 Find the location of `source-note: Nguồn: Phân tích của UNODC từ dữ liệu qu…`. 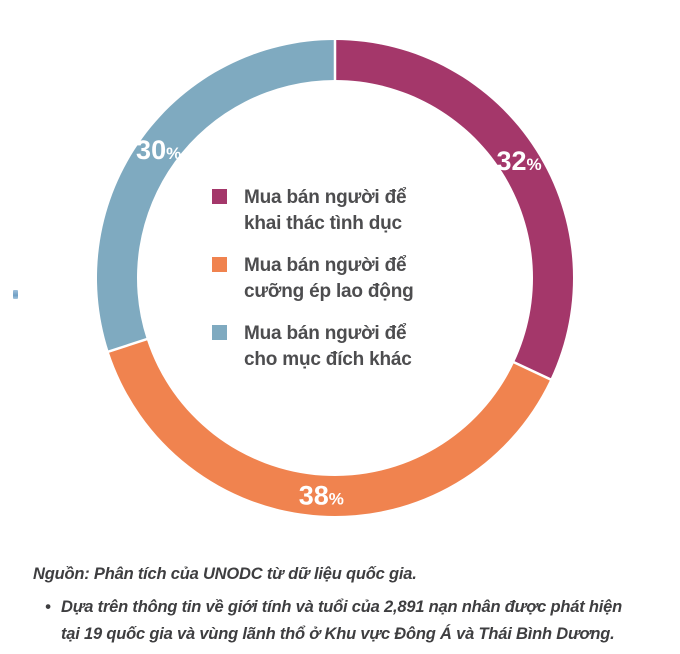

source-note: Nguồn: Phân tích của UNODC từ dữ liệu qu… is located at coordinates (345, 605).